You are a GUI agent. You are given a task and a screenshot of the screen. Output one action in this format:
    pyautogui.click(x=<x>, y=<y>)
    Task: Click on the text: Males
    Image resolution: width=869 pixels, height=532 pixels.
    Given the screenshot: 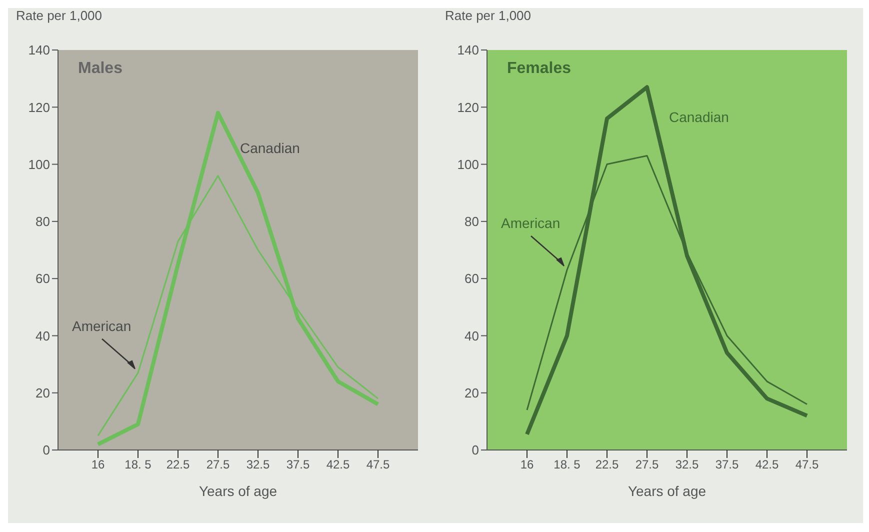 What is the action you would take?
    pyautogui.click(x=100, y=69)
    